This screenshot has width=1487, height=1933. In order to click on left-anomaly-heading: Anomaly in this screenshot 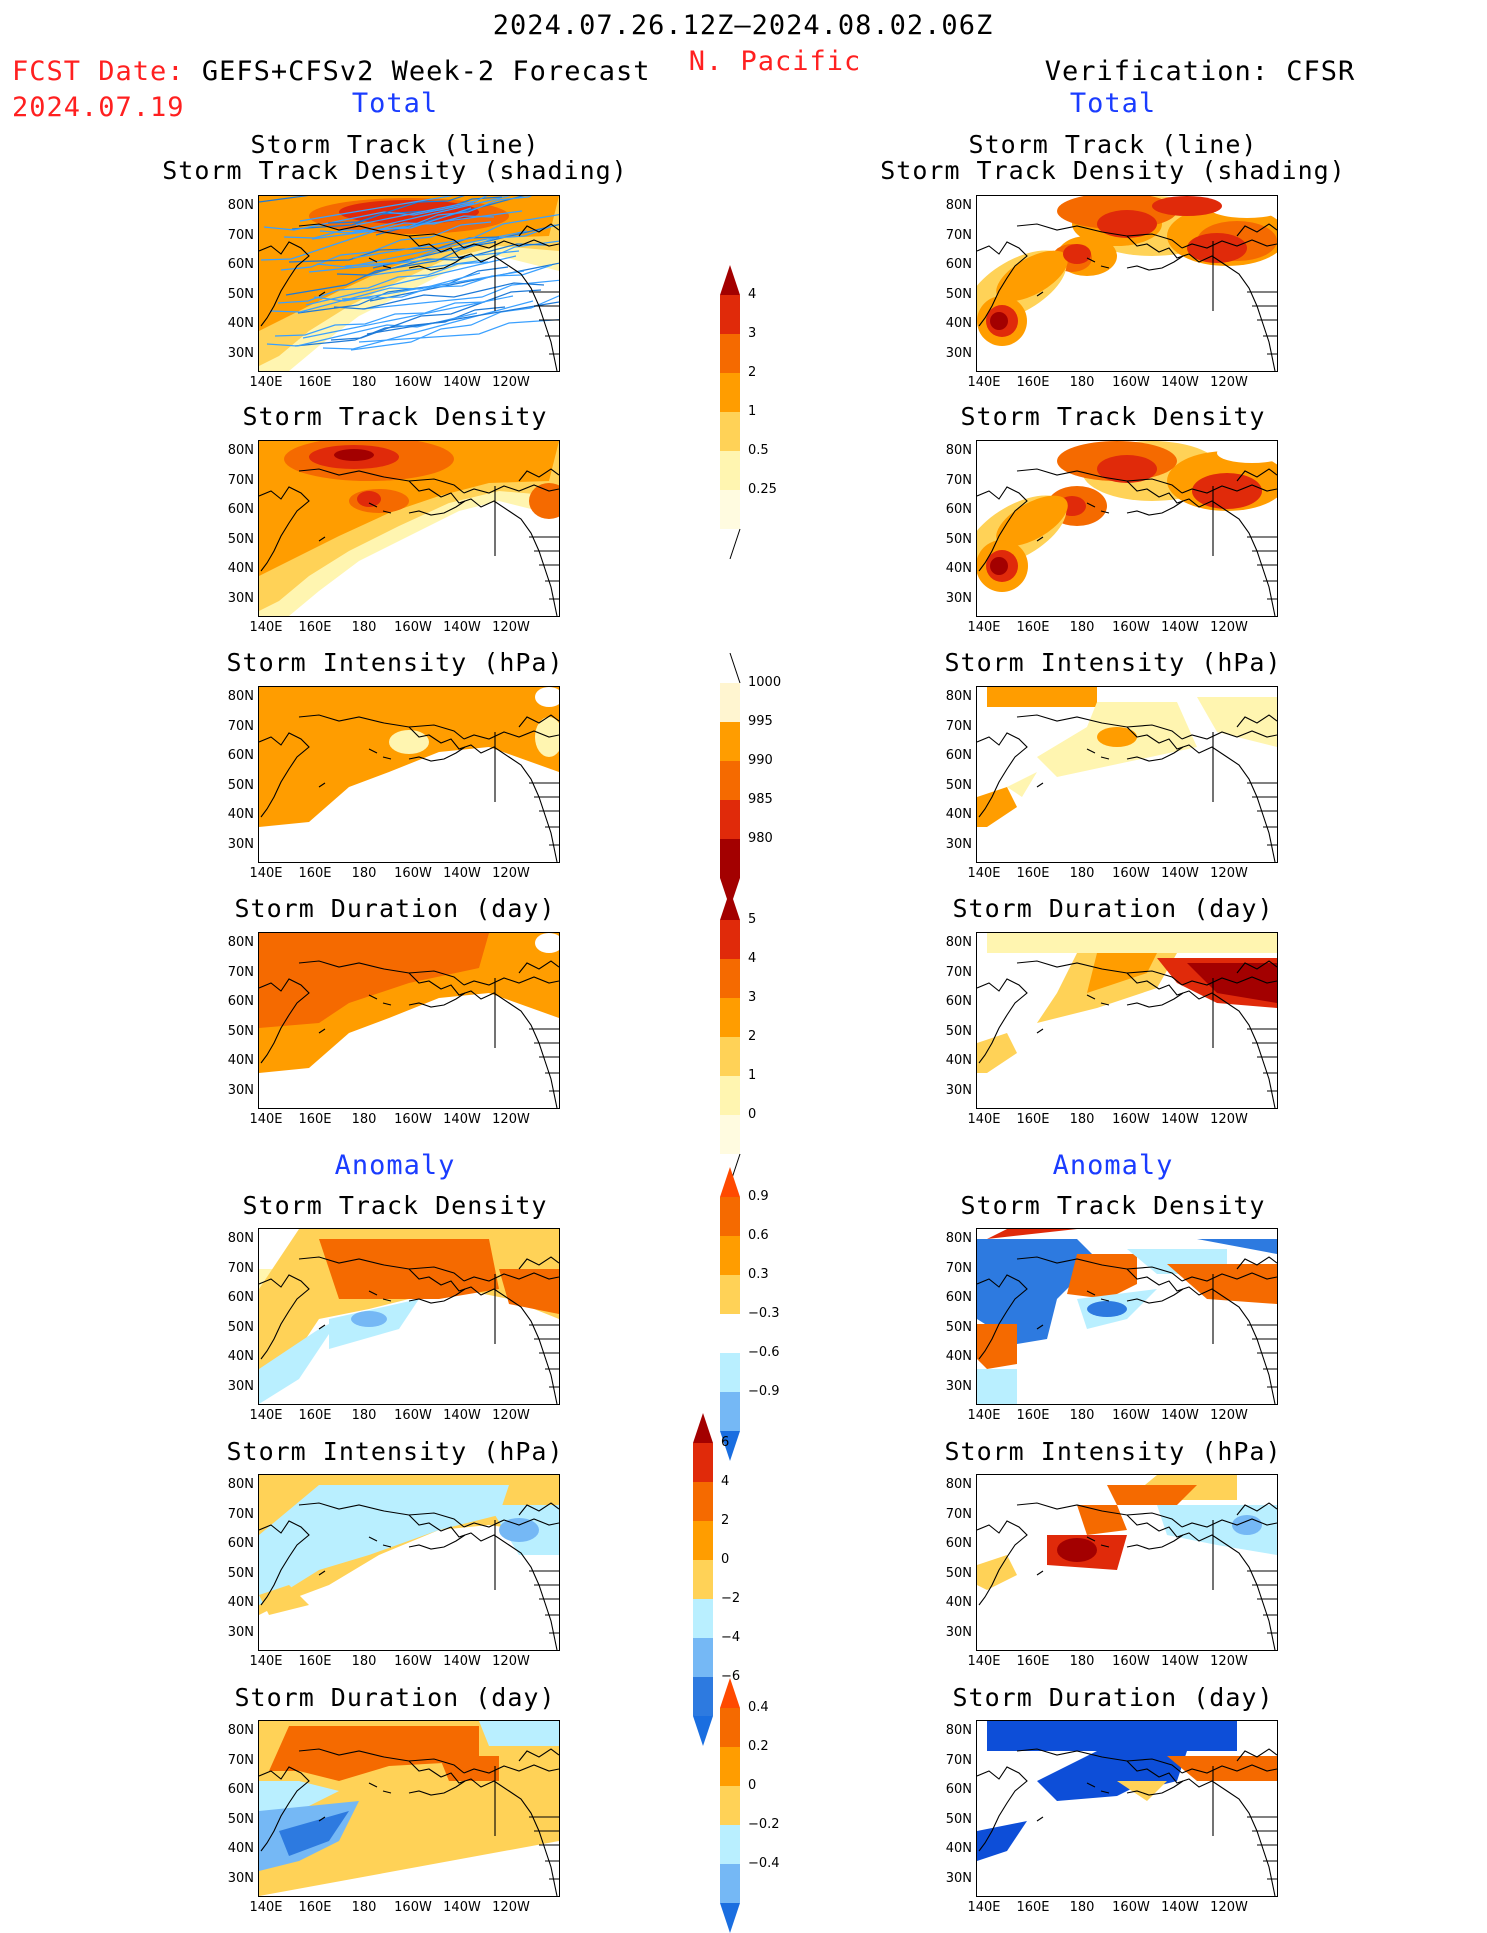, I will do `click(395, 1165)`.